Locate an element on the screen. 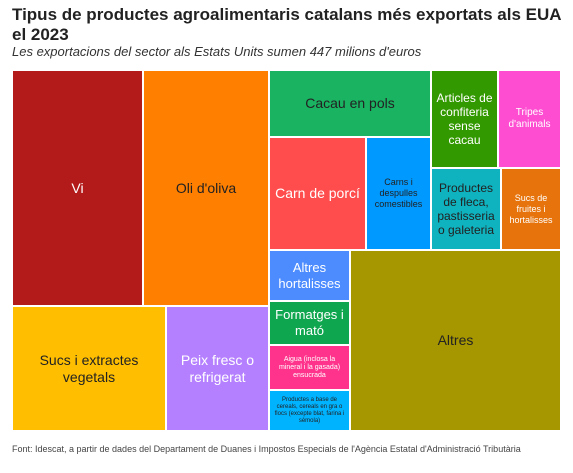  tile-carn-de-porci: Carn de porcí is located at coordinates (317, 193).